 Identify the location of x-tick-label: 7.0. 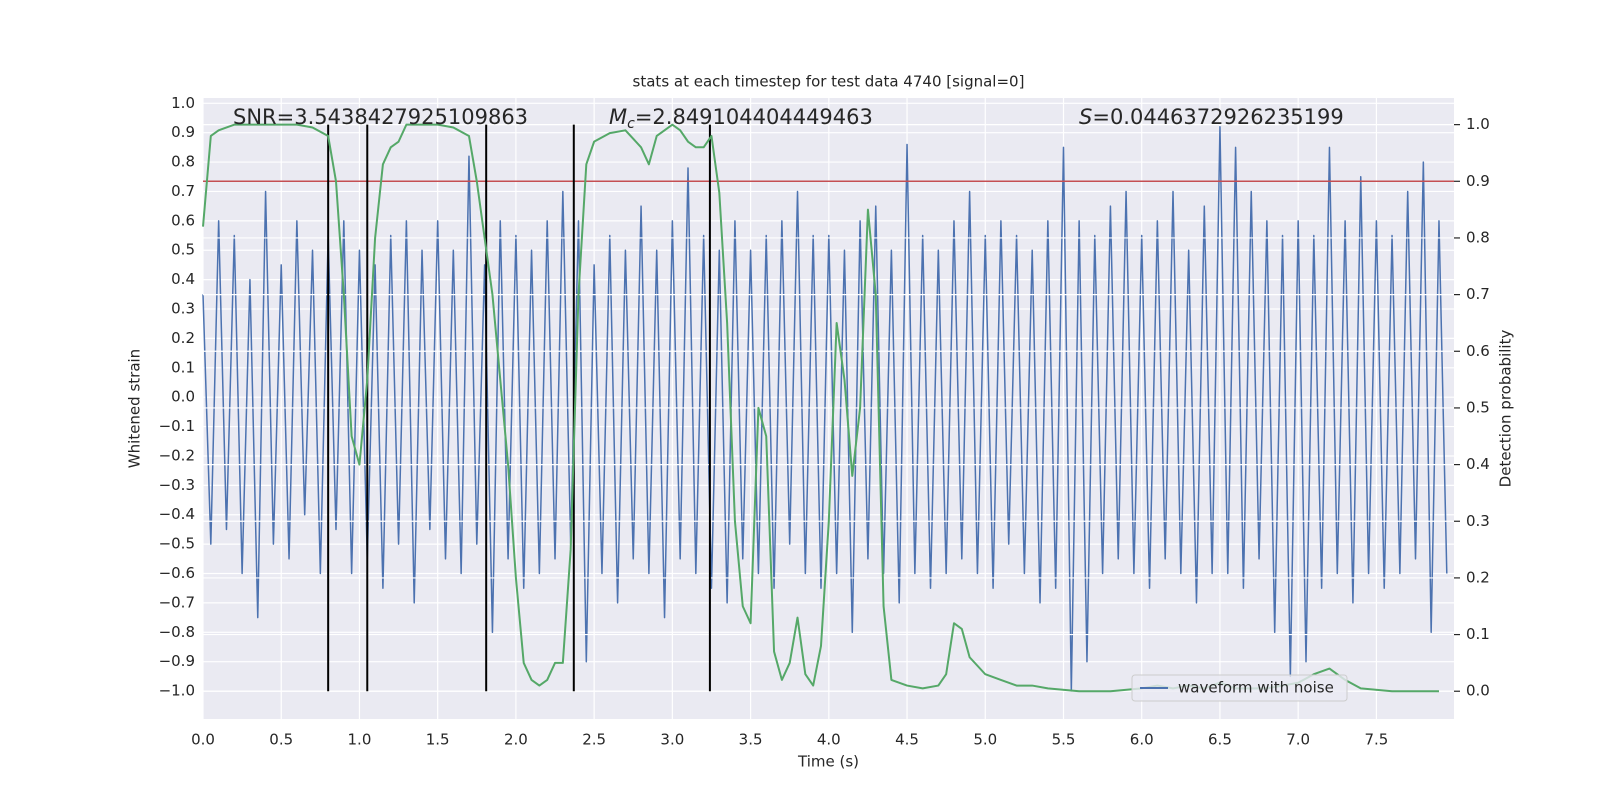
(1298, 740).